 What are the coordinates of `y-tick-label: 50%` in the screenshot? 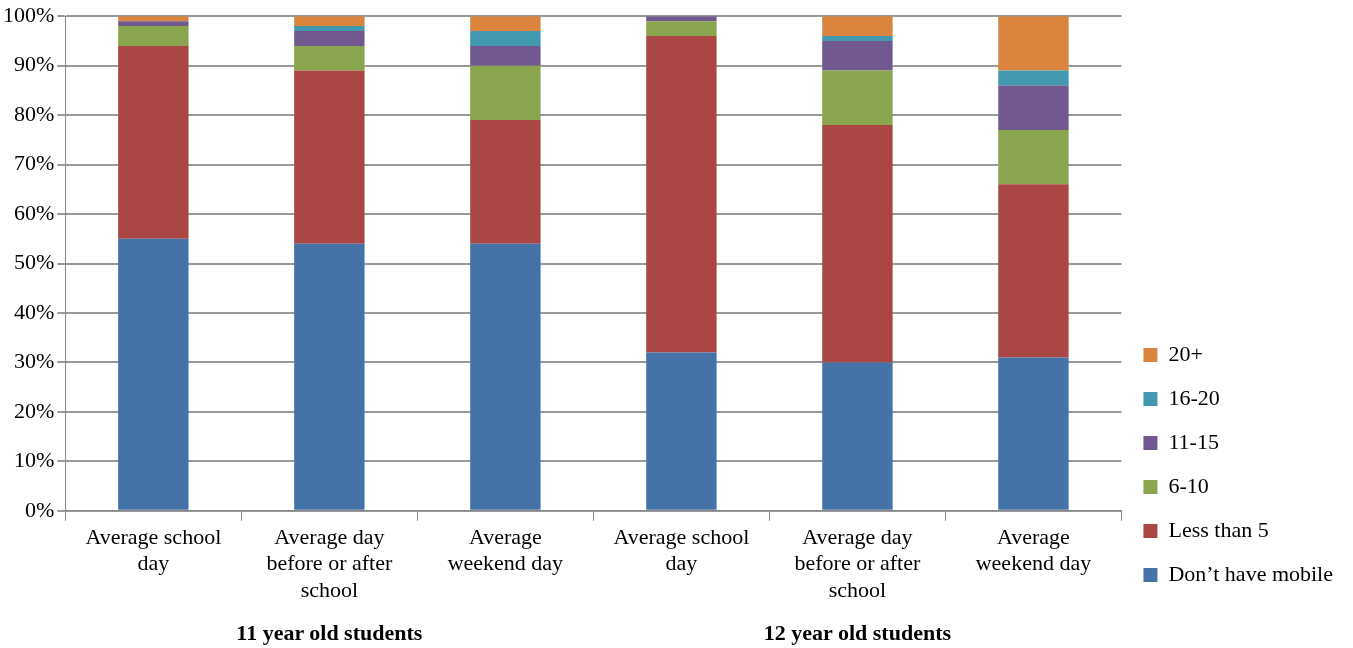 It's located at (34, 262).